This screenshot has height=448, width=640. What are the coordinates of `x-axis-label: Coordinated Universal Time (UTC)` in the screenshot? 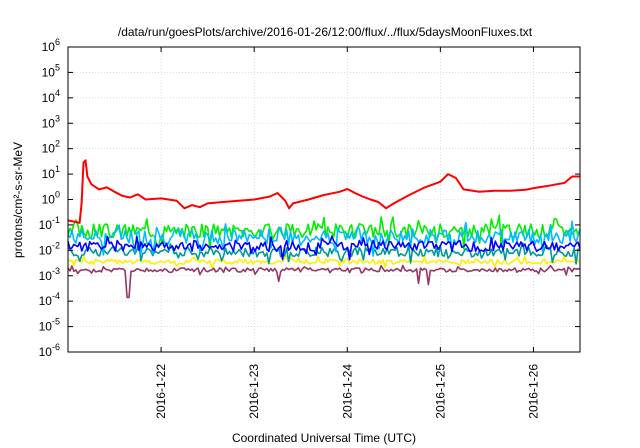 It's located at (324, 438).